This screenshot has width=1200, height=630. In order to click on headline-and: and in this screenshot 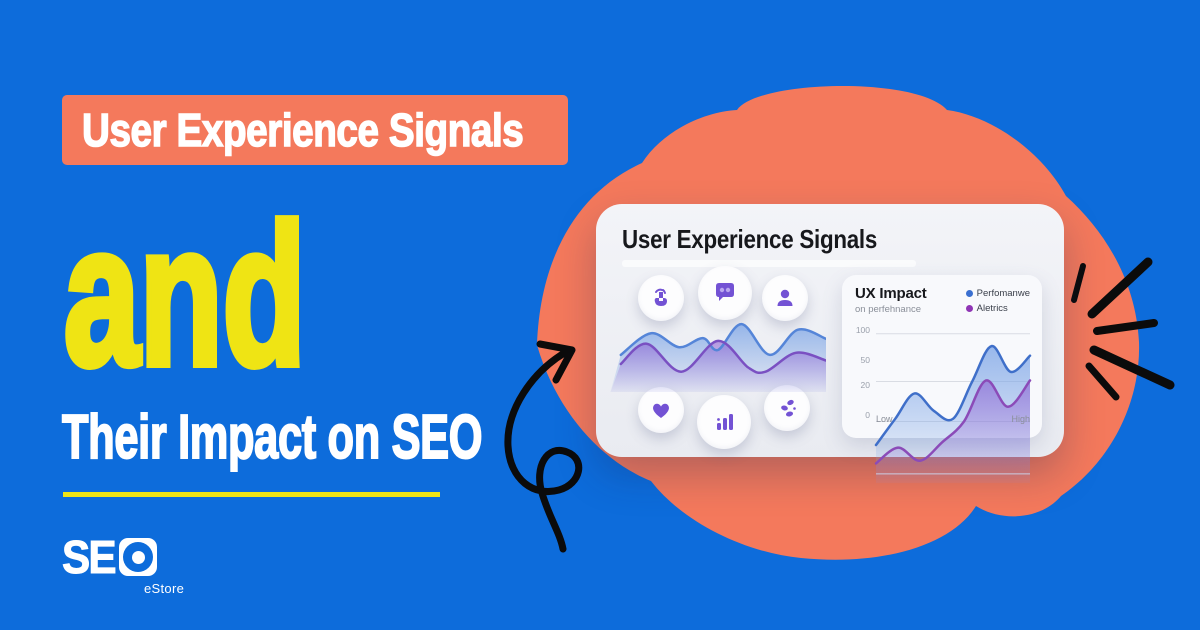, I will do `click(184, 295)`.